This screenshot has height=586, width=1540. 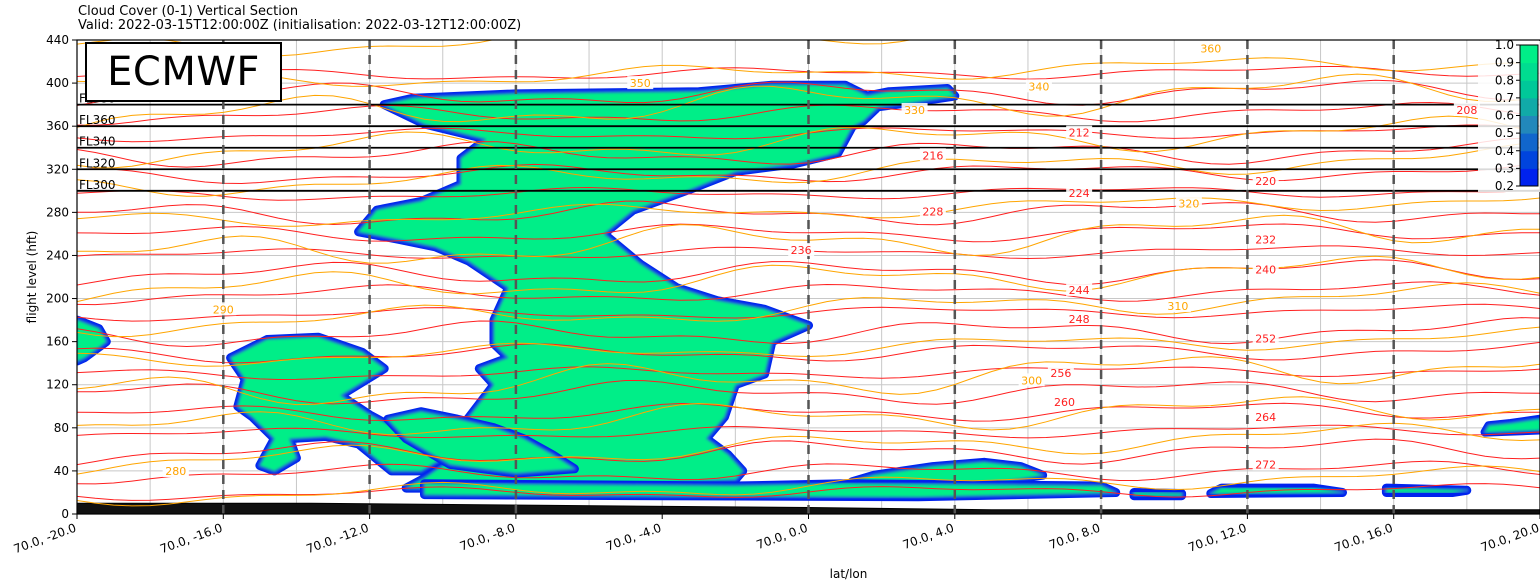 I want to click on y-tick-label: 320, so click(x=57, y=169).